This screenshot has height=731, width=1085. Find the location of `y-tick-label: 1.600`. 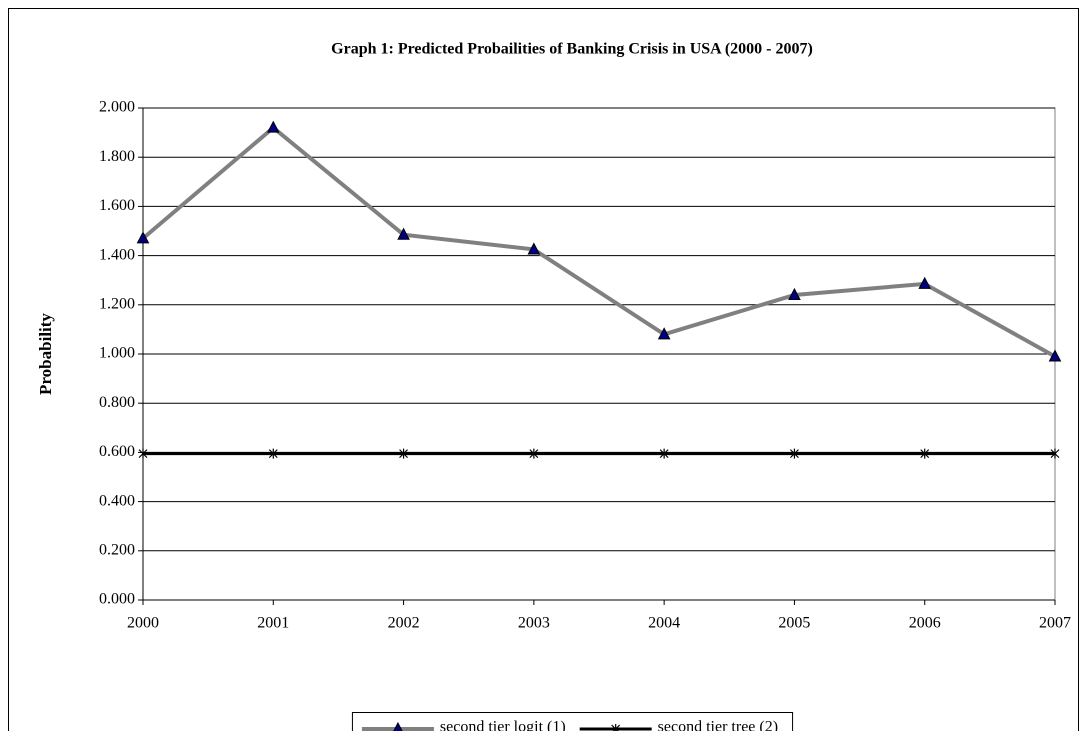

y-tick-label: 1.600 is located at coordinates (117, 205).